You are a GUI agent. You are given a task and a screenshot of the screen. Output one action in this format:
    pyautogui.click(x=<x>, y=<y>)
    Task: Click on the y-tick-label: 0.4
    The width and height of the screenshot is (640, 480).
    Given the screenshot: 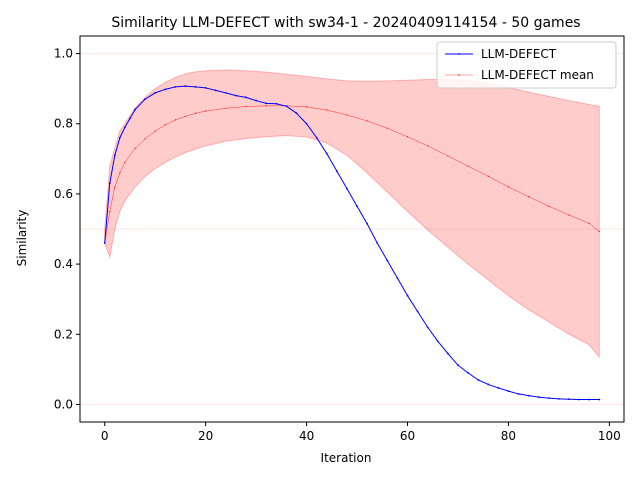 What is the action you would take?
    pyautogui.click(x=63, y=264)
    